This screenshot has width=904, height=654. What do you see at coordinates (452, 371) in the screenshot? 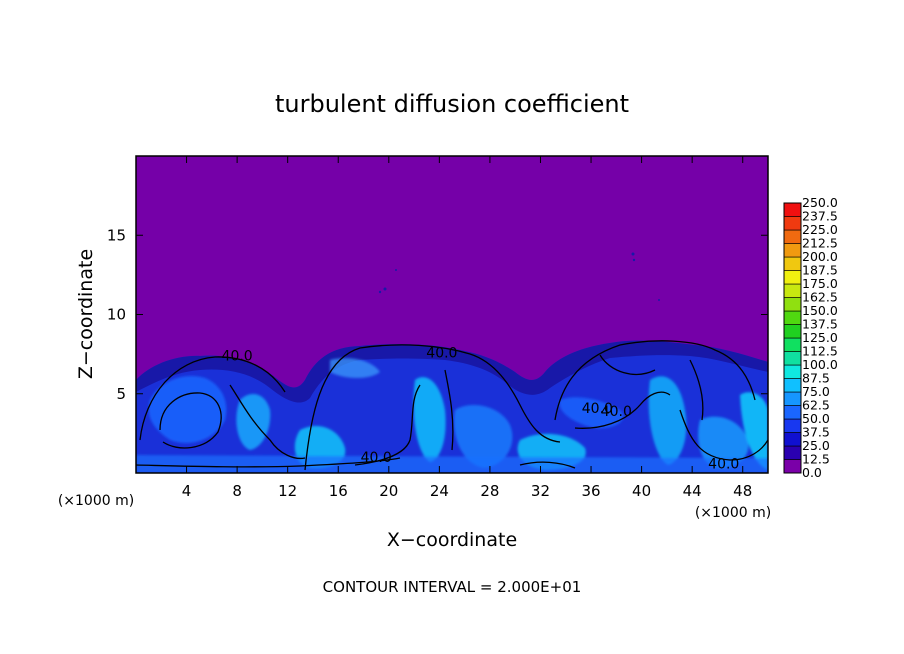
I see `turbulent-edge` at bounding box center [452, 371].